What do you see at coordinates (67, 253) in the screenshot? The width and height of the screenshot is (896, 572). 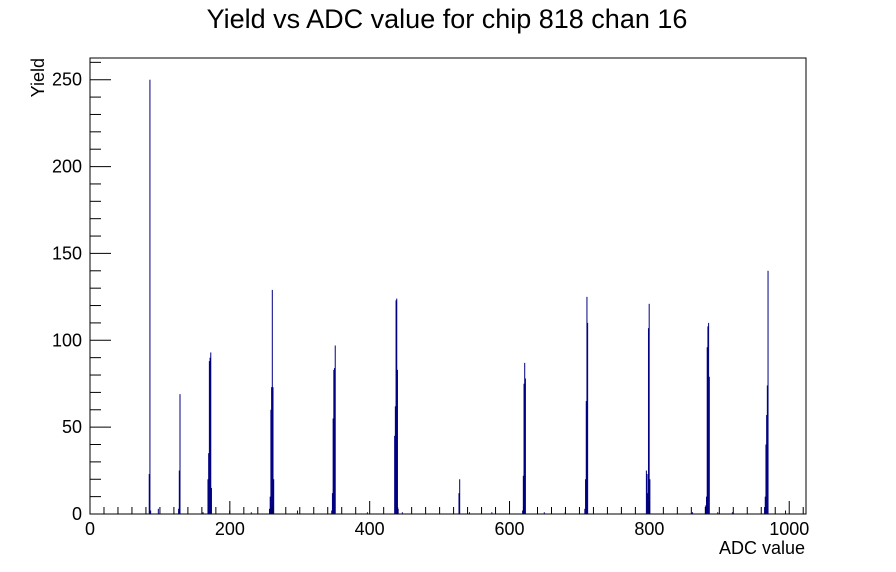 I see `y-tick-label: 150` at bounding box center [67, 253].